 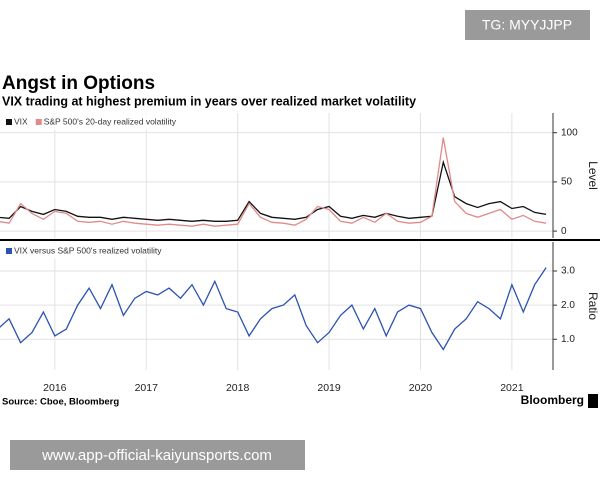 I want to click on legend-label: VIX versus S&P 500's realized volatility, so click(x=88, y=250).